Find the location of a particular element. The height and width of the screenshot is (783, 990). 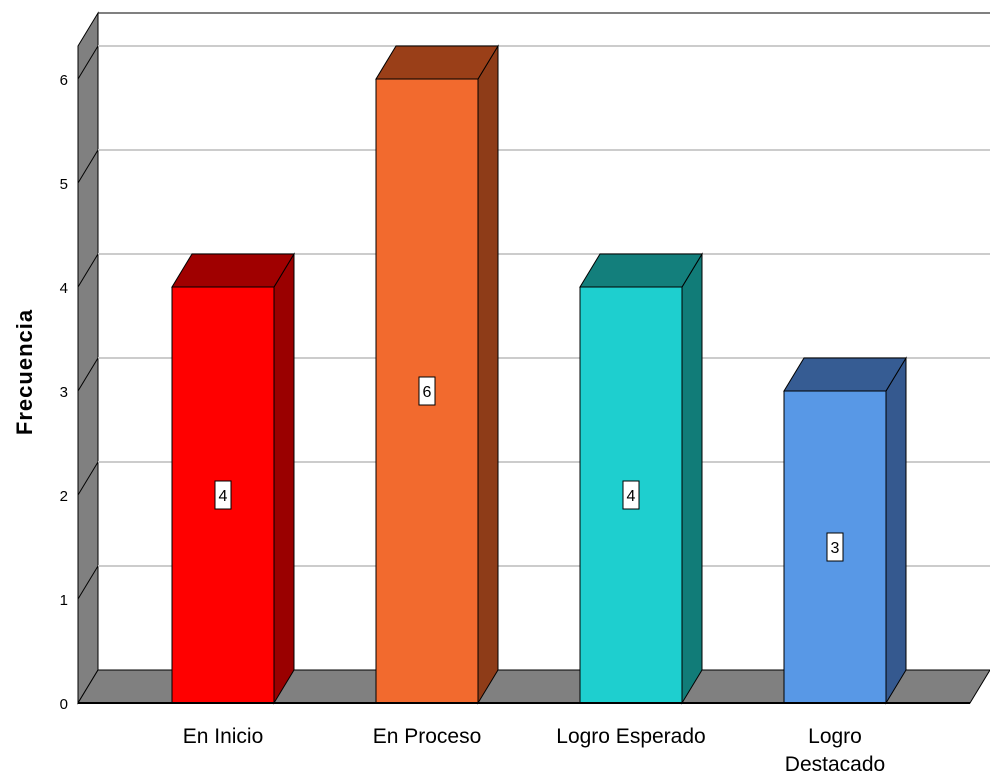

data-label: 6 is located at coordinates (427, 391).